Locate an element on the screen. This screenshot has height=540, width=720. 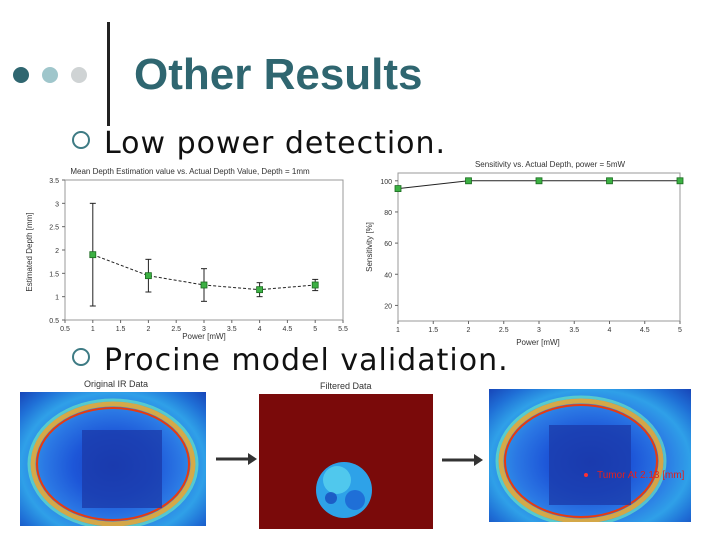
original-ir-caption: Original IR Data is located at coordinates (116, 384).